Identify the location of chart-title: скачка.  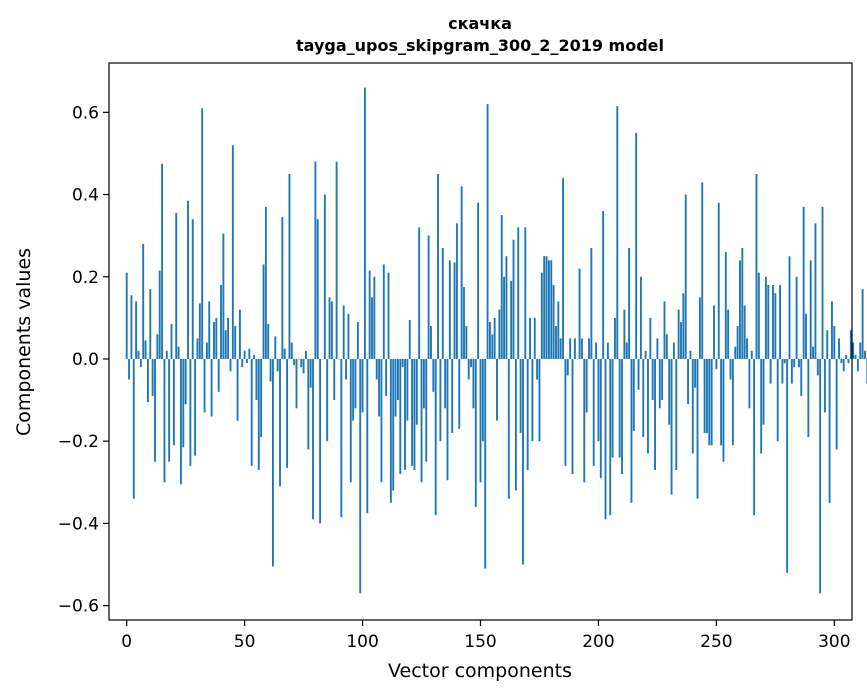
(480, 23).